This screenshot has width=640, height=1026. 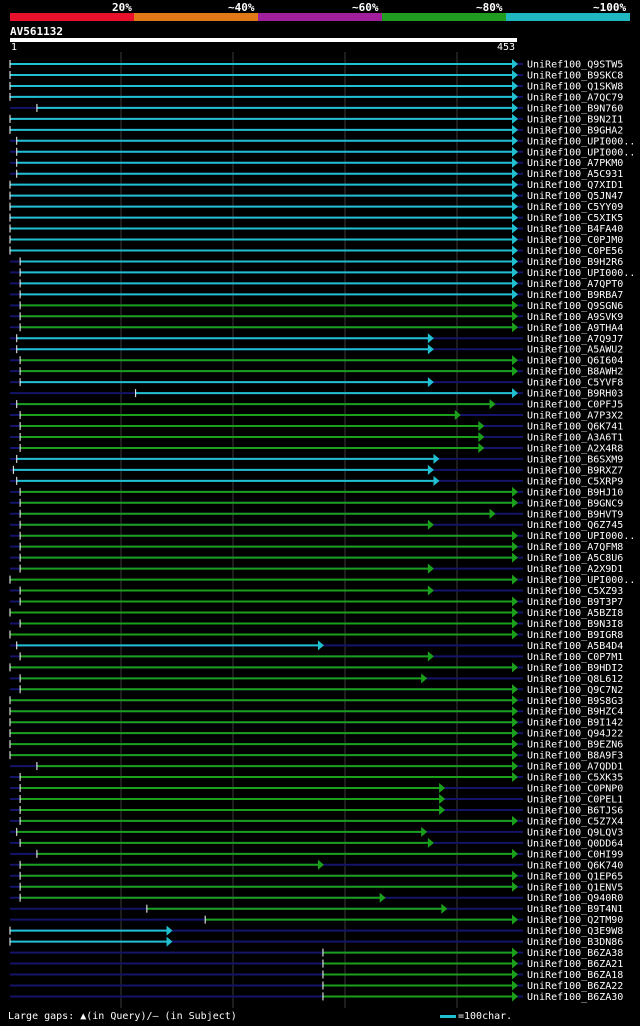 What do you see at coordinates (316, 185) in the screenshot?
I see `hit-row: UniRef100_Q7XID1` at bounding box center [316, 185].